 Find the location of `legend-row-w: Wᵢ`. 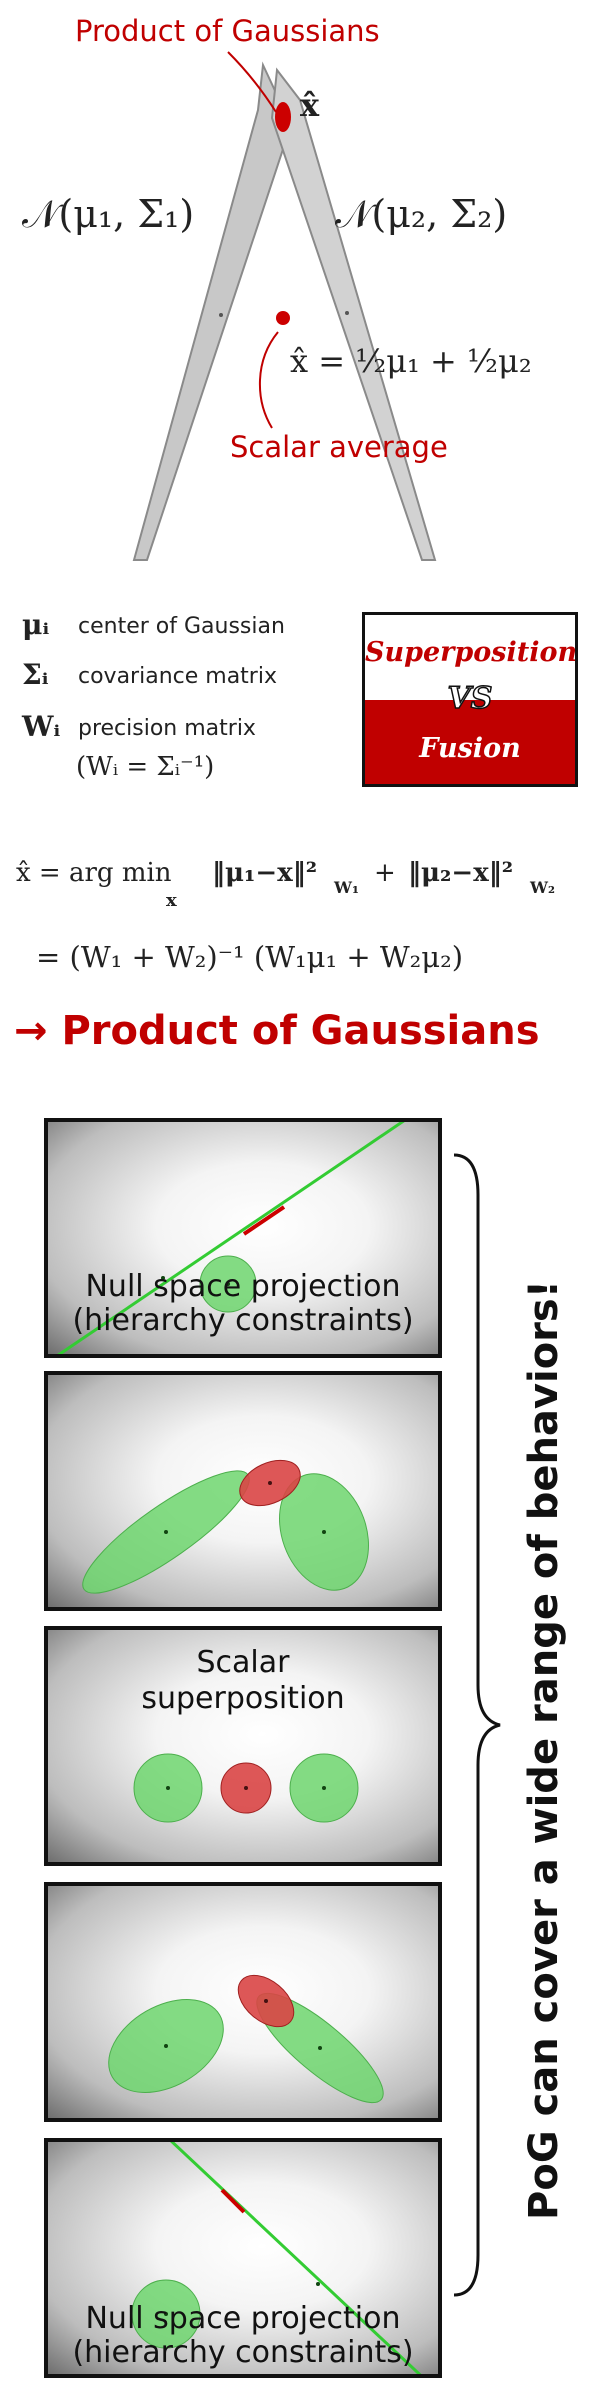

legend-row-w: Wᵢ is located at coordinates (41, 726).